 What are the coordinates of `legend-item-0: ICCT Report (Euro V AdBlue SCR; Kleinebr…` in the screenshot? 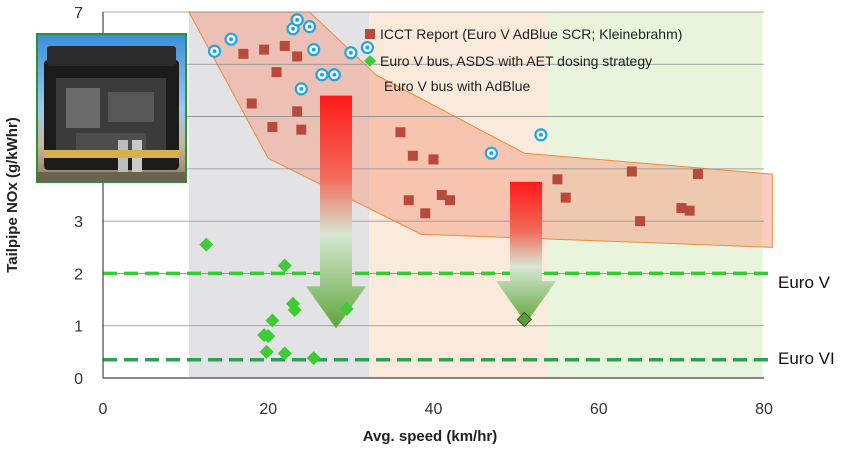 It's located at (523, 34).